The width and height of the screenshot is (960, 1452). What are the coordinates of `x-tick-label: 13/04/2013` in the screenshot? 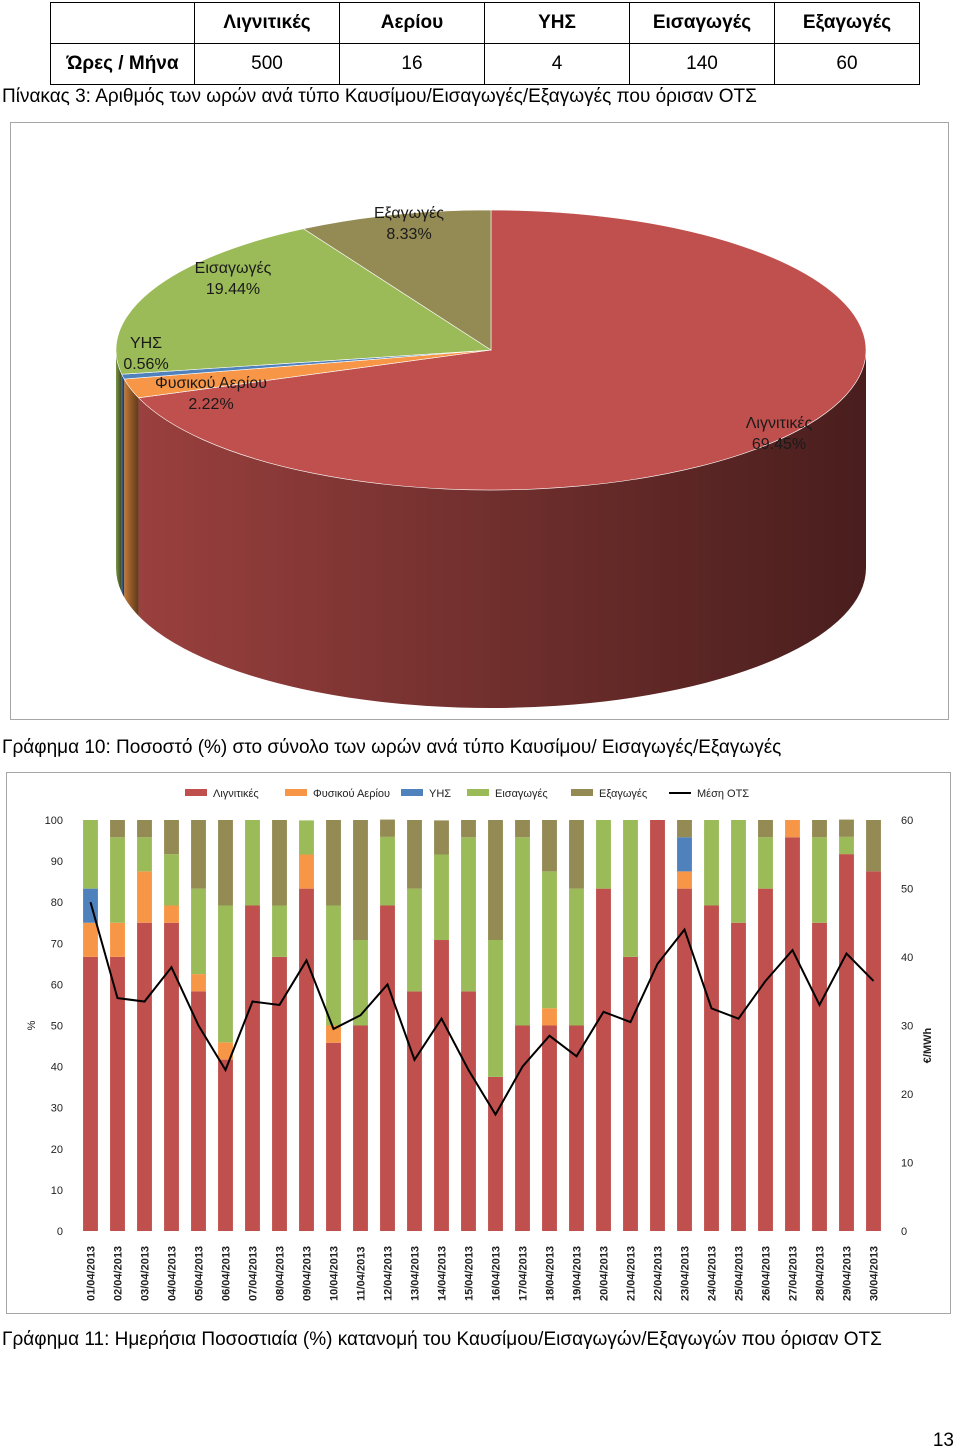 It's located at (416, 1273).